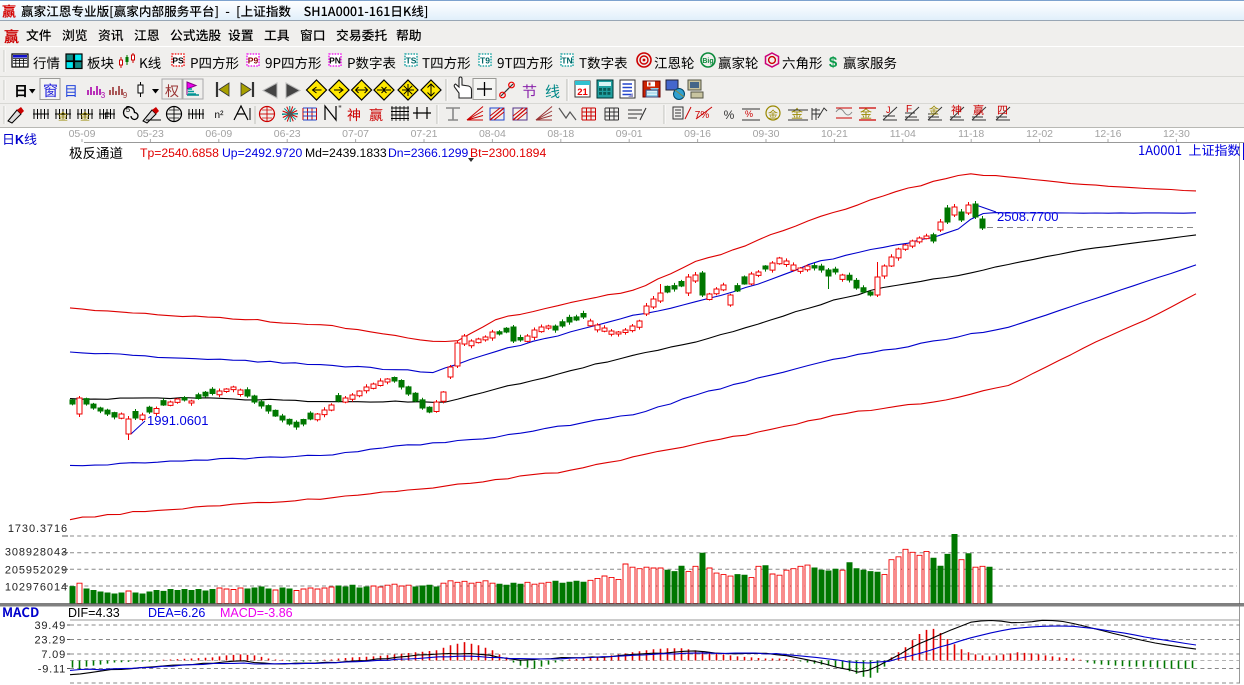 This screenshot has width=1244, height=685. What do you see at coordinates (903, 134) in the screenshot?
I see `svg-text: 11-04` at bounding box center [903, 134].